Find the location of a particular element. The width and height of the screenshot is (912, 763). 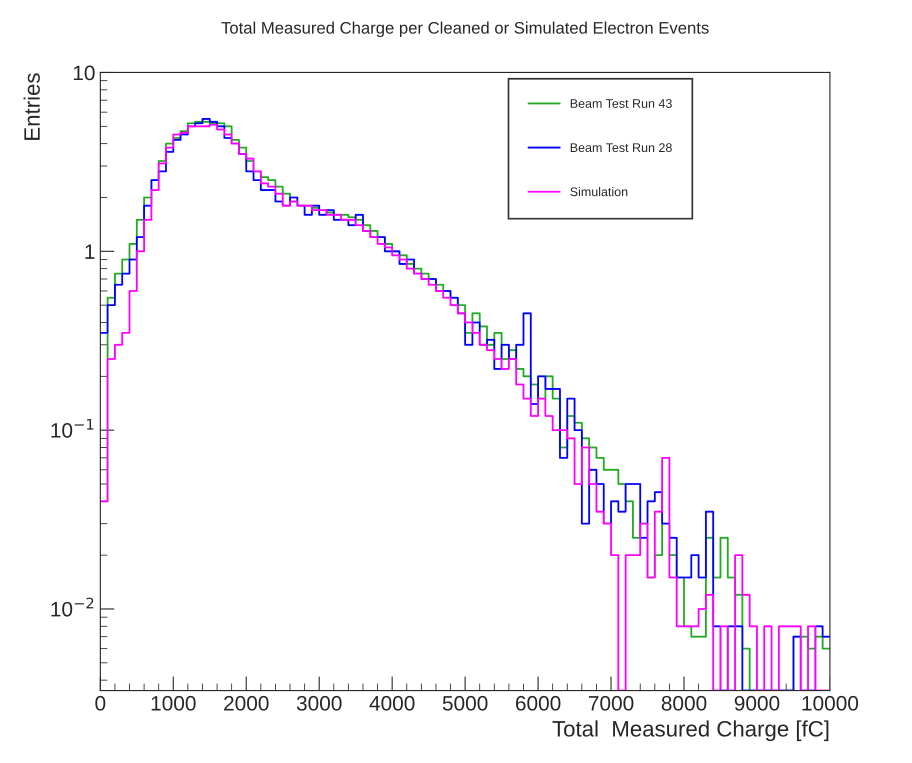

legend-label: Beam Test Run 43 is located at coordinates (621, 103).